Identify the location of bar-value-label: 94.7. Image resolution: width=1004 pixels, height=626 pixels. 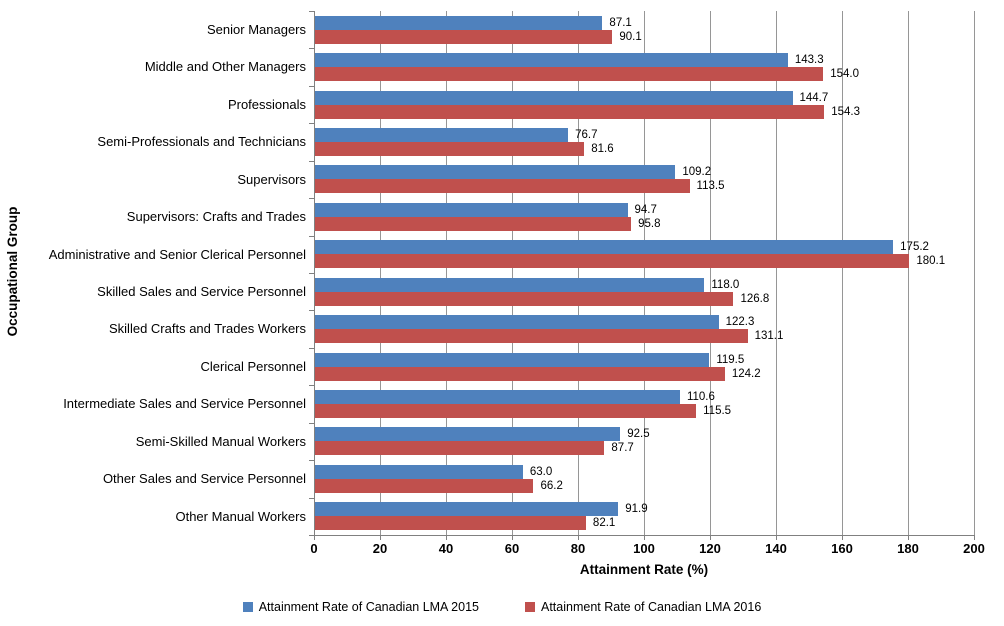
(645, 209).